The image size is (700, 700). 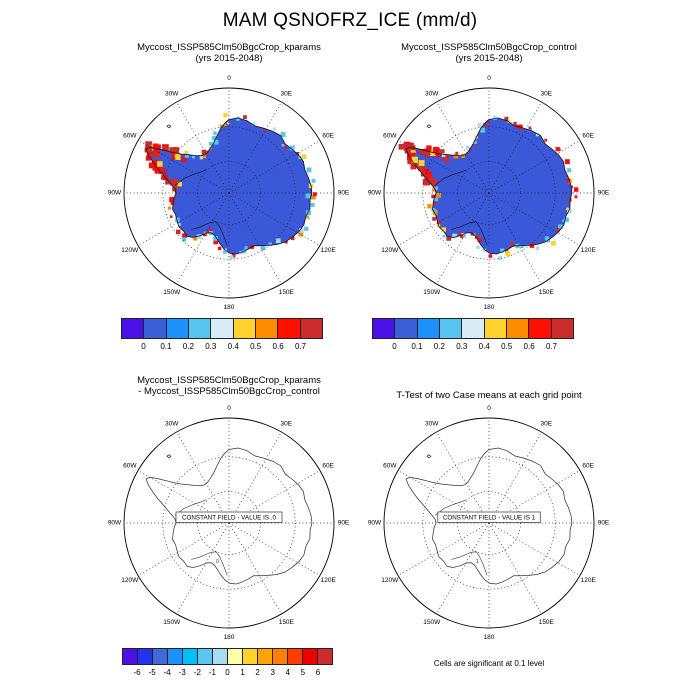 What do you see at coordinates (212, 672) in the screenshot?
I see `colorbar-tick: -1` at bounding box center [212, 672].